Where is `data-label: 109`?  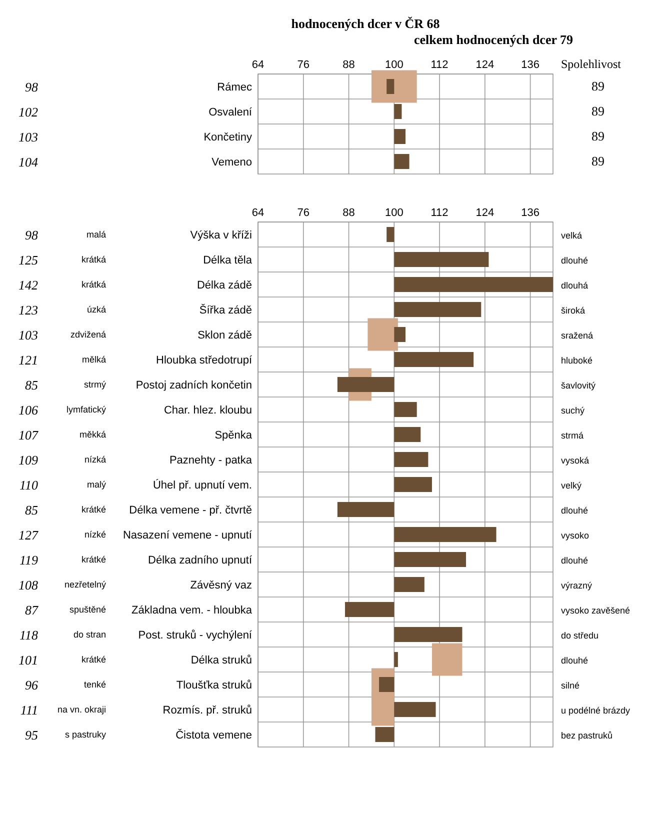 data-label: 109 is located at coordinates (28, 460).